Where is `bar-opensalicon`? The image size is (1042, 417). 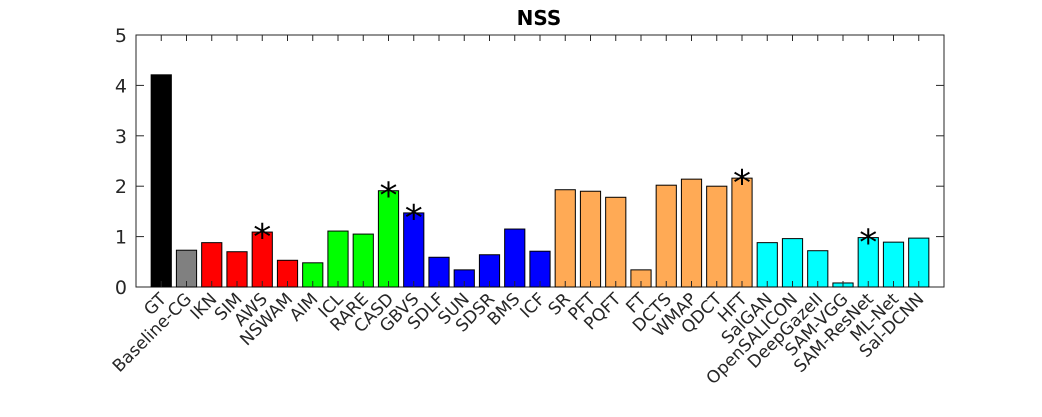
bar-opensalicon is located at coordinates (792, 263).